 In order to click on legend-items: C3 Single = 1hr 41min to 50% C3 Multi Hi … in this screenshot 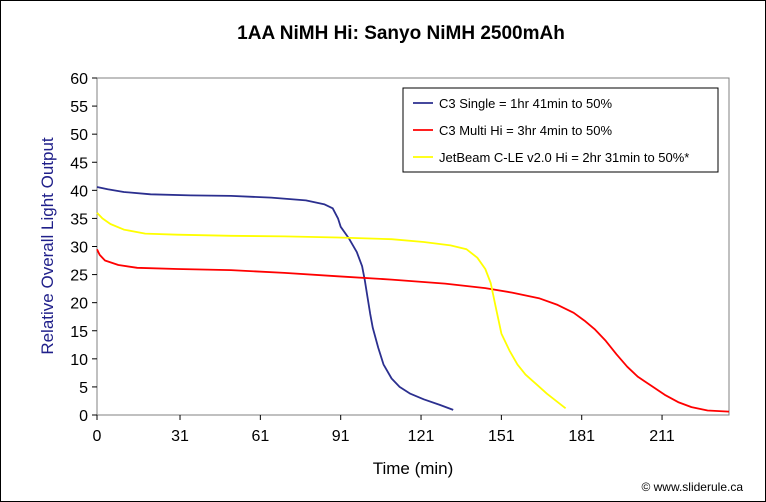, I will do `click(551, 130)`.